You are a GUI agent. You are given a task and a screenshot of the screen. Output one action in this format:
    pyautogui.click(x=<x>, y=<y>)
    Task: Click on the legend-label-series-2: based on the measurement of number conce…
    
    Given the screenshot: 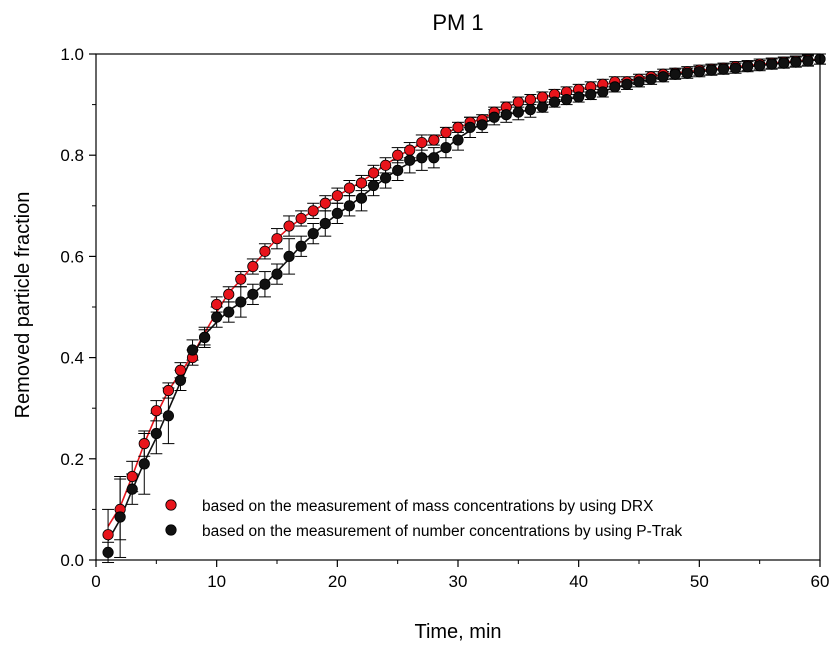 What is the action you would take?
    pyautogui.click(x=442, y=531)
    